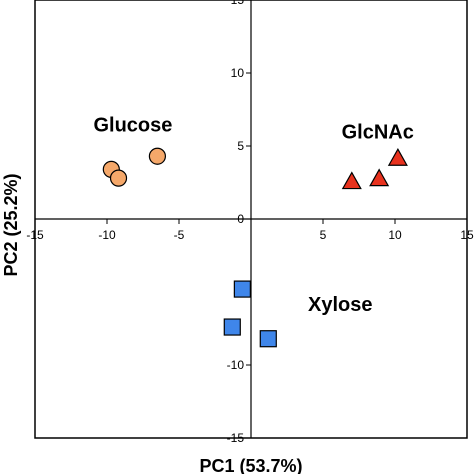  What do you see at coordinates (238, 3) in the screenshot?
I see `y-tick-label: 15` at bounding box center [238, 3].